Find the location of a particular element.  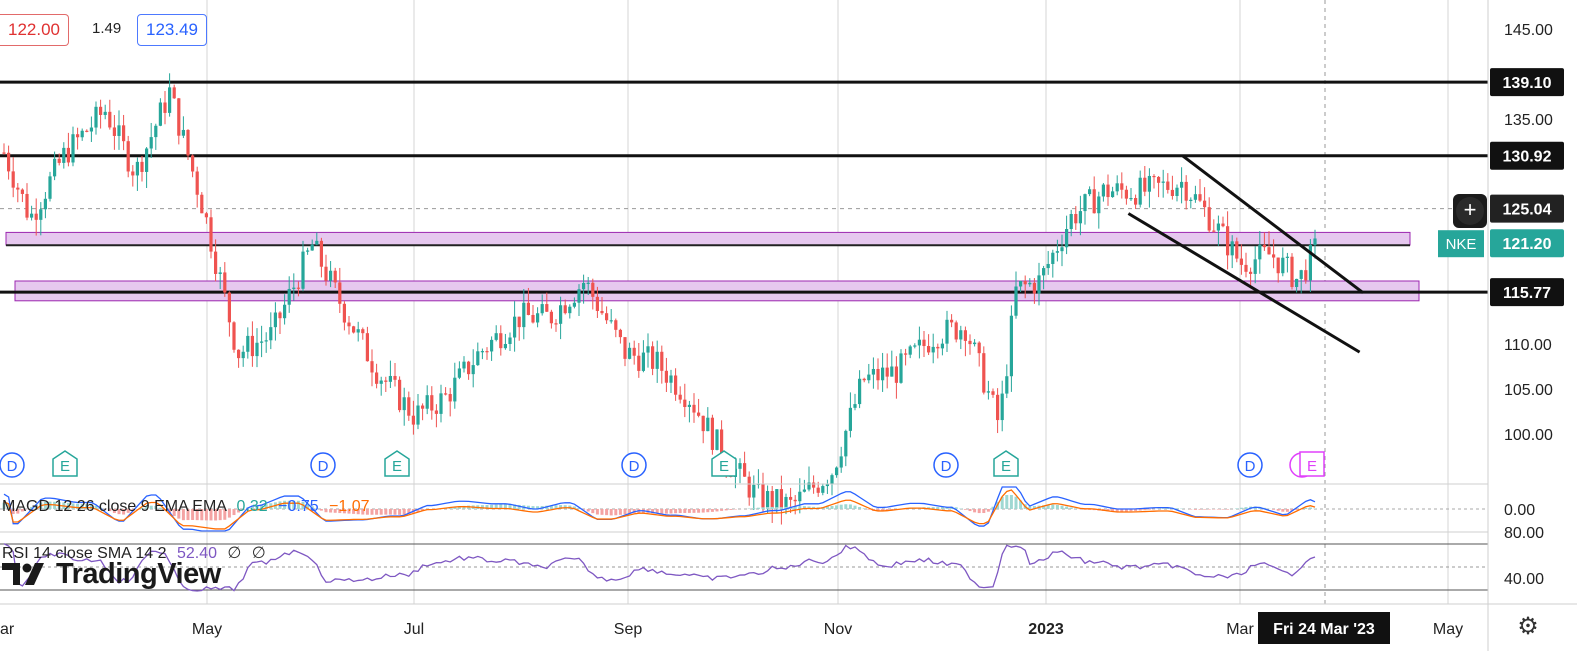

level-label-139: 139.10 is located at coordinates (1527, 83).